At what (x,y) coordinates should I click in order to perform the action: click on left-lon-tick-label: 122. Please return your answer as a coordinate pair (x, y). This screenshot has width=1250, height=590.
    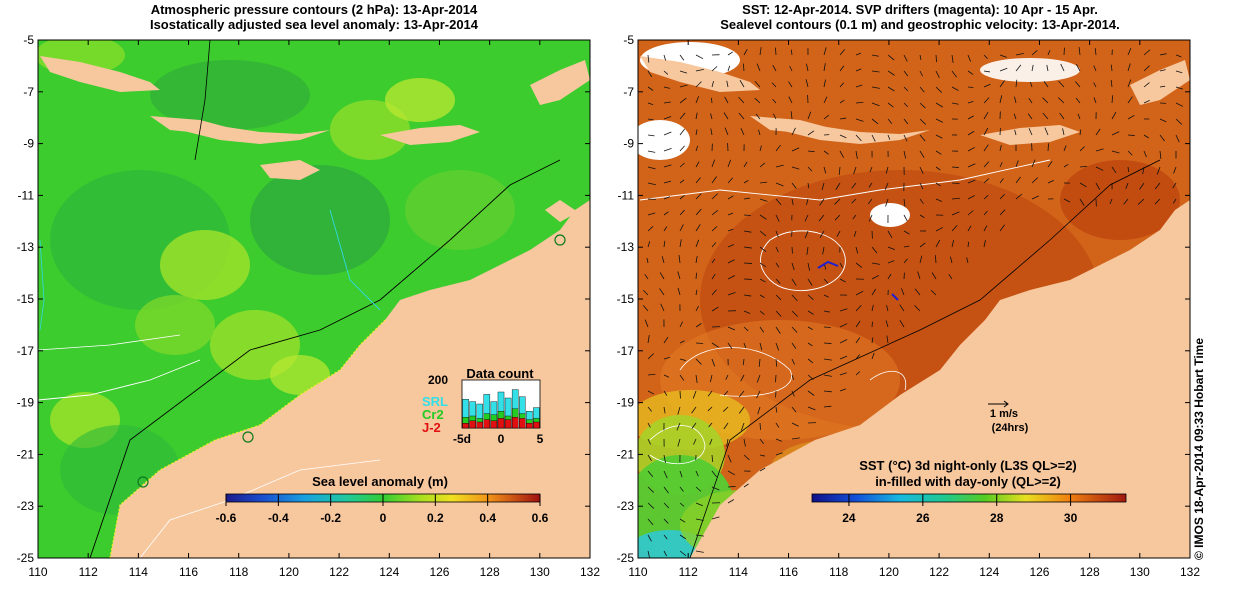
    Looking at the image, I should click on (339, 572).